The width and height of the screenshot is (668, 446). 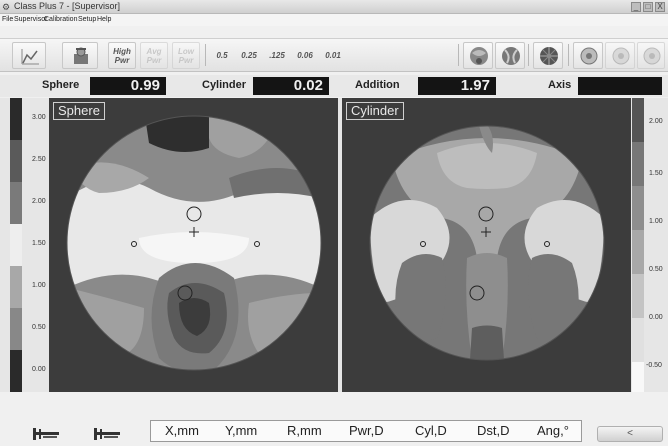 I want to click on rotate-left-button, so click(x=588, y=55).